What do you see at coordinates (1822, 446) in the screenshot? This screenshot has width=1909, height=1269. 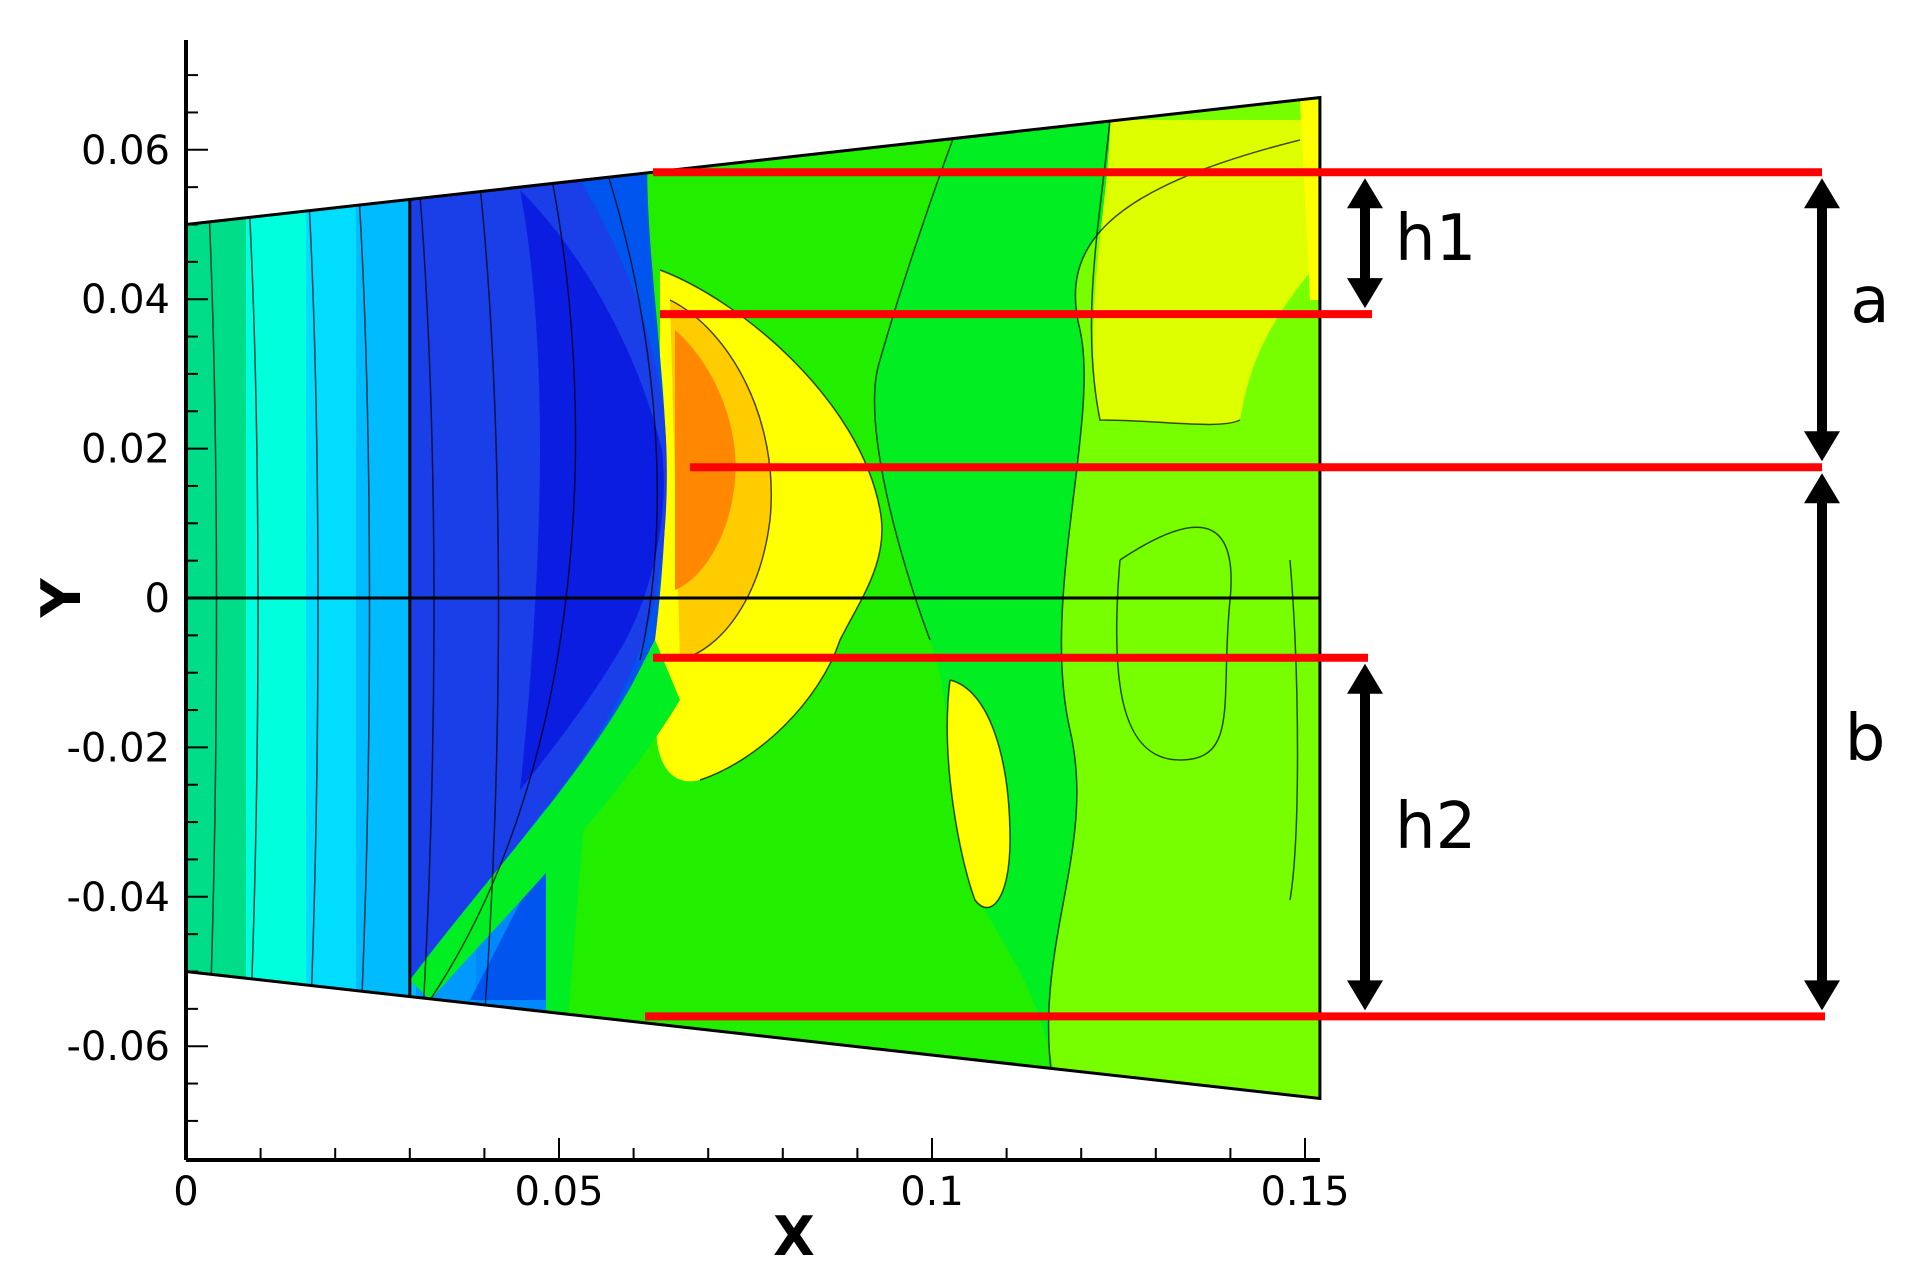 I see `dimension-arrow-a-head-bottom` at bounding box center [1822, 446].